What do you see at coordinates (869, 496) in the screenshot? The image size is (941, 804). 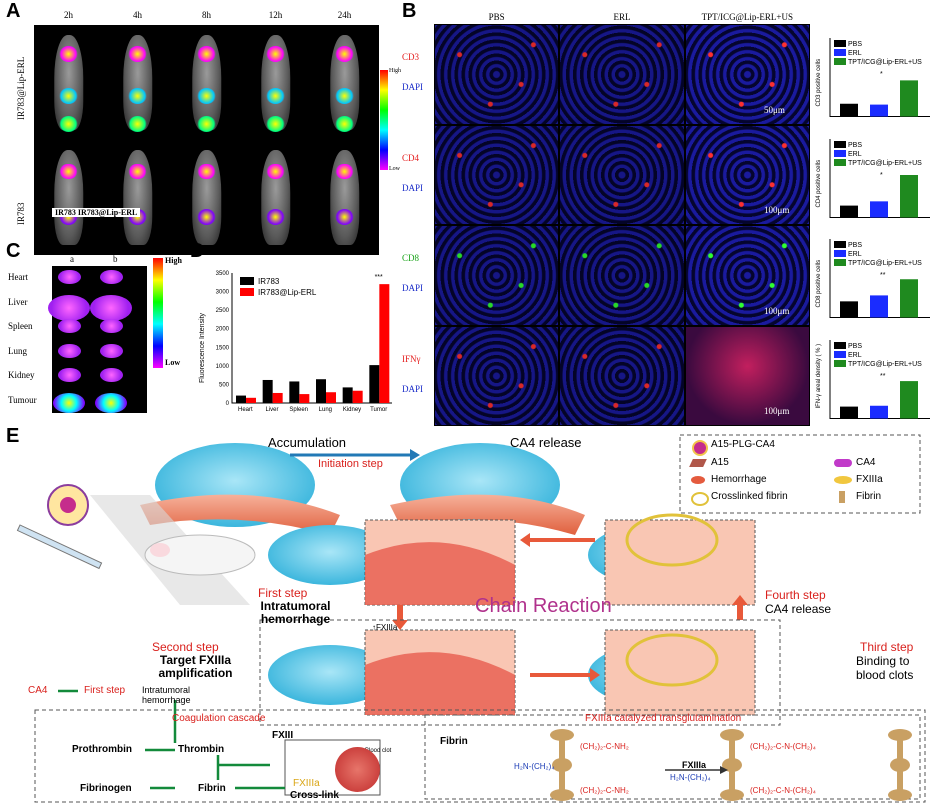 I see `legend-fibrin: Fibrin` at bounding box center [869, 496].